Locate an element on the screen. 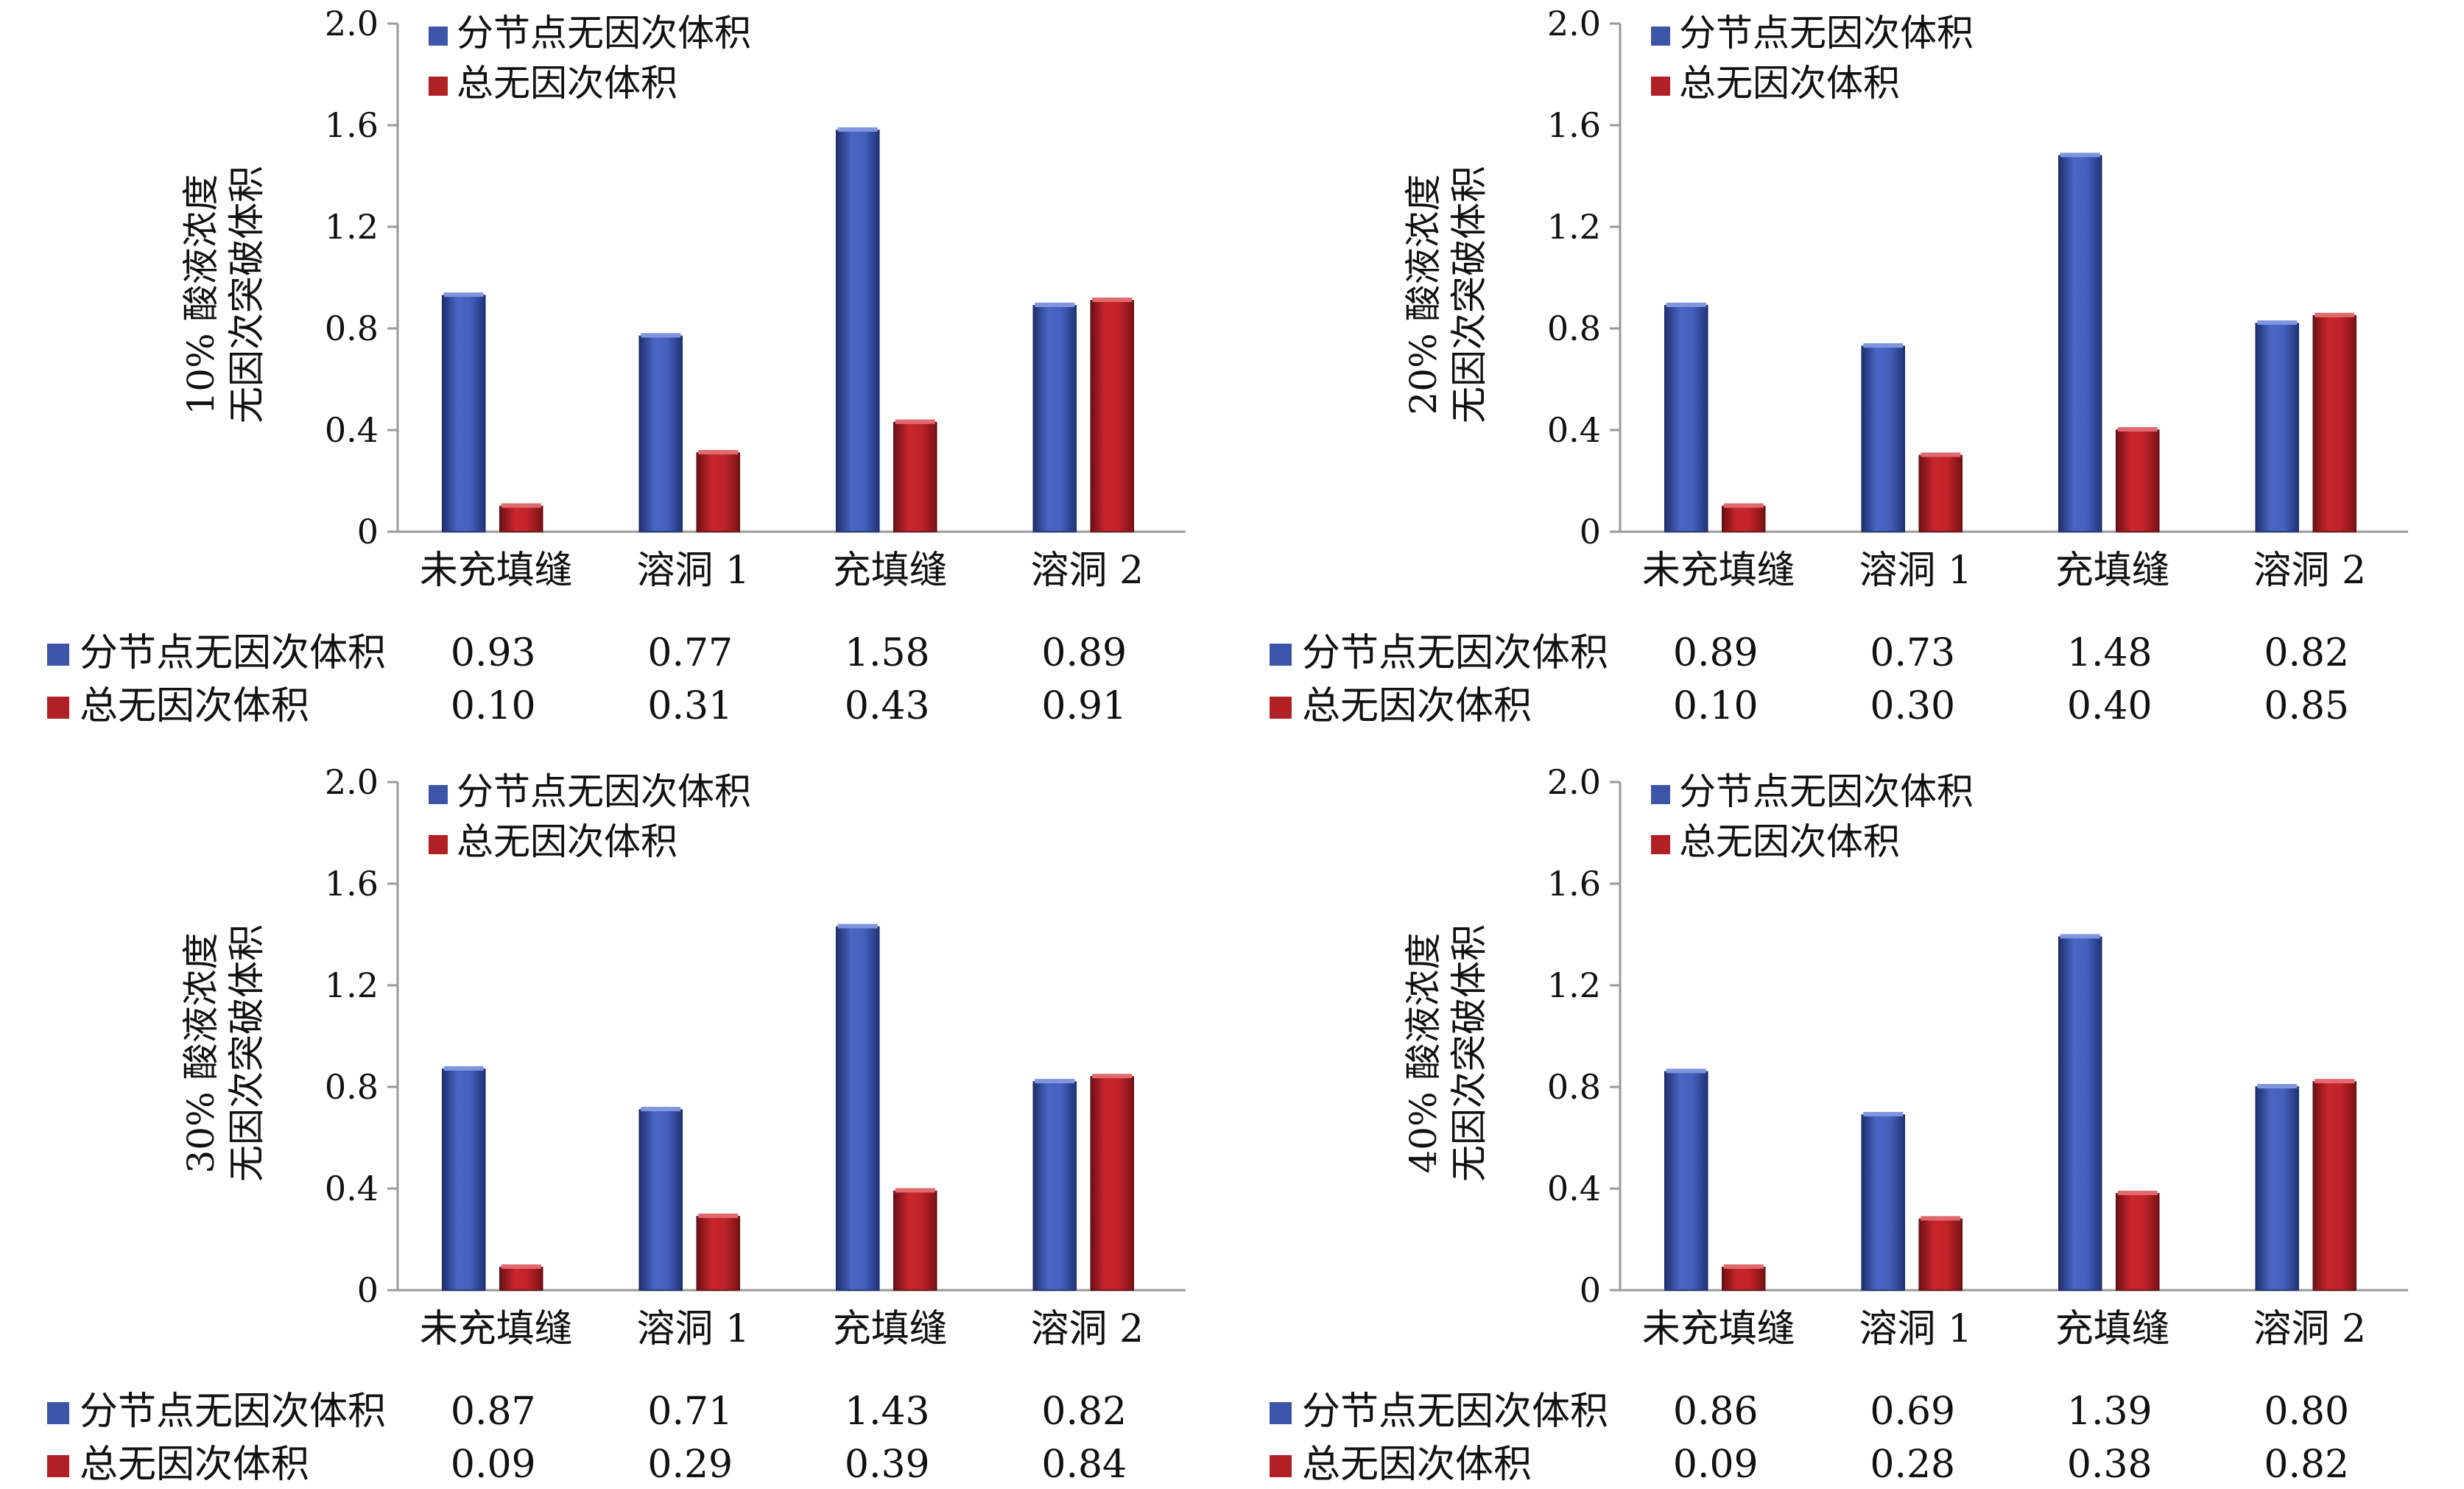 This screenshot has width=2464, height=1489. data-label: 1.39 is located at coordinates (2110, 1412).